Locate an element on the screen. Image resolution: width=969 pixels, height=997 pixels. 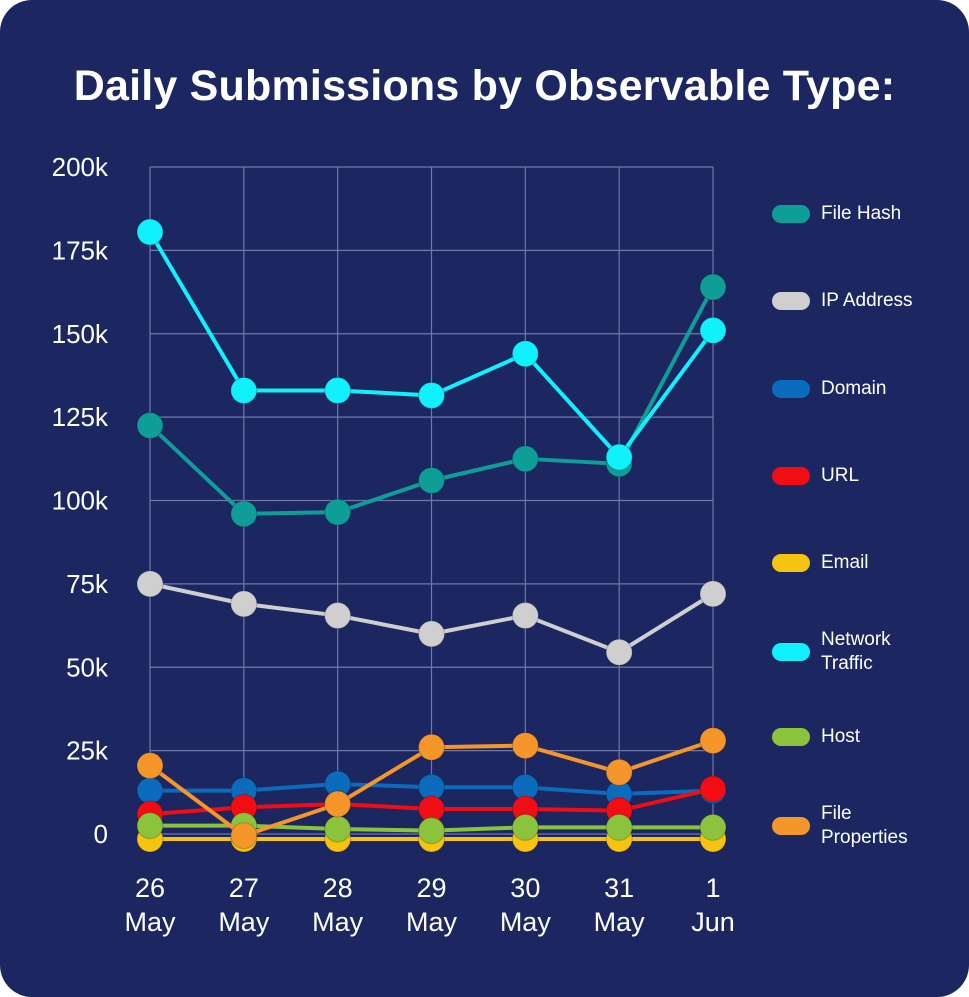
legend-label: IP Address is located at coordinates (867, 300).